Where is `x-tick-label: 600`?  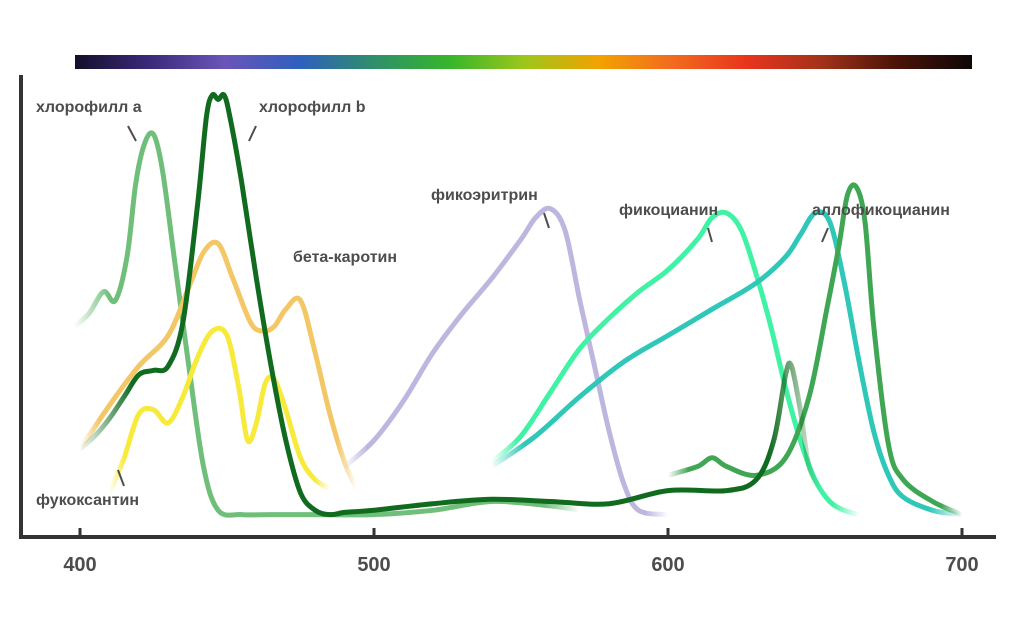
x-tick-label: 600 is located at coordinates (667, 565).